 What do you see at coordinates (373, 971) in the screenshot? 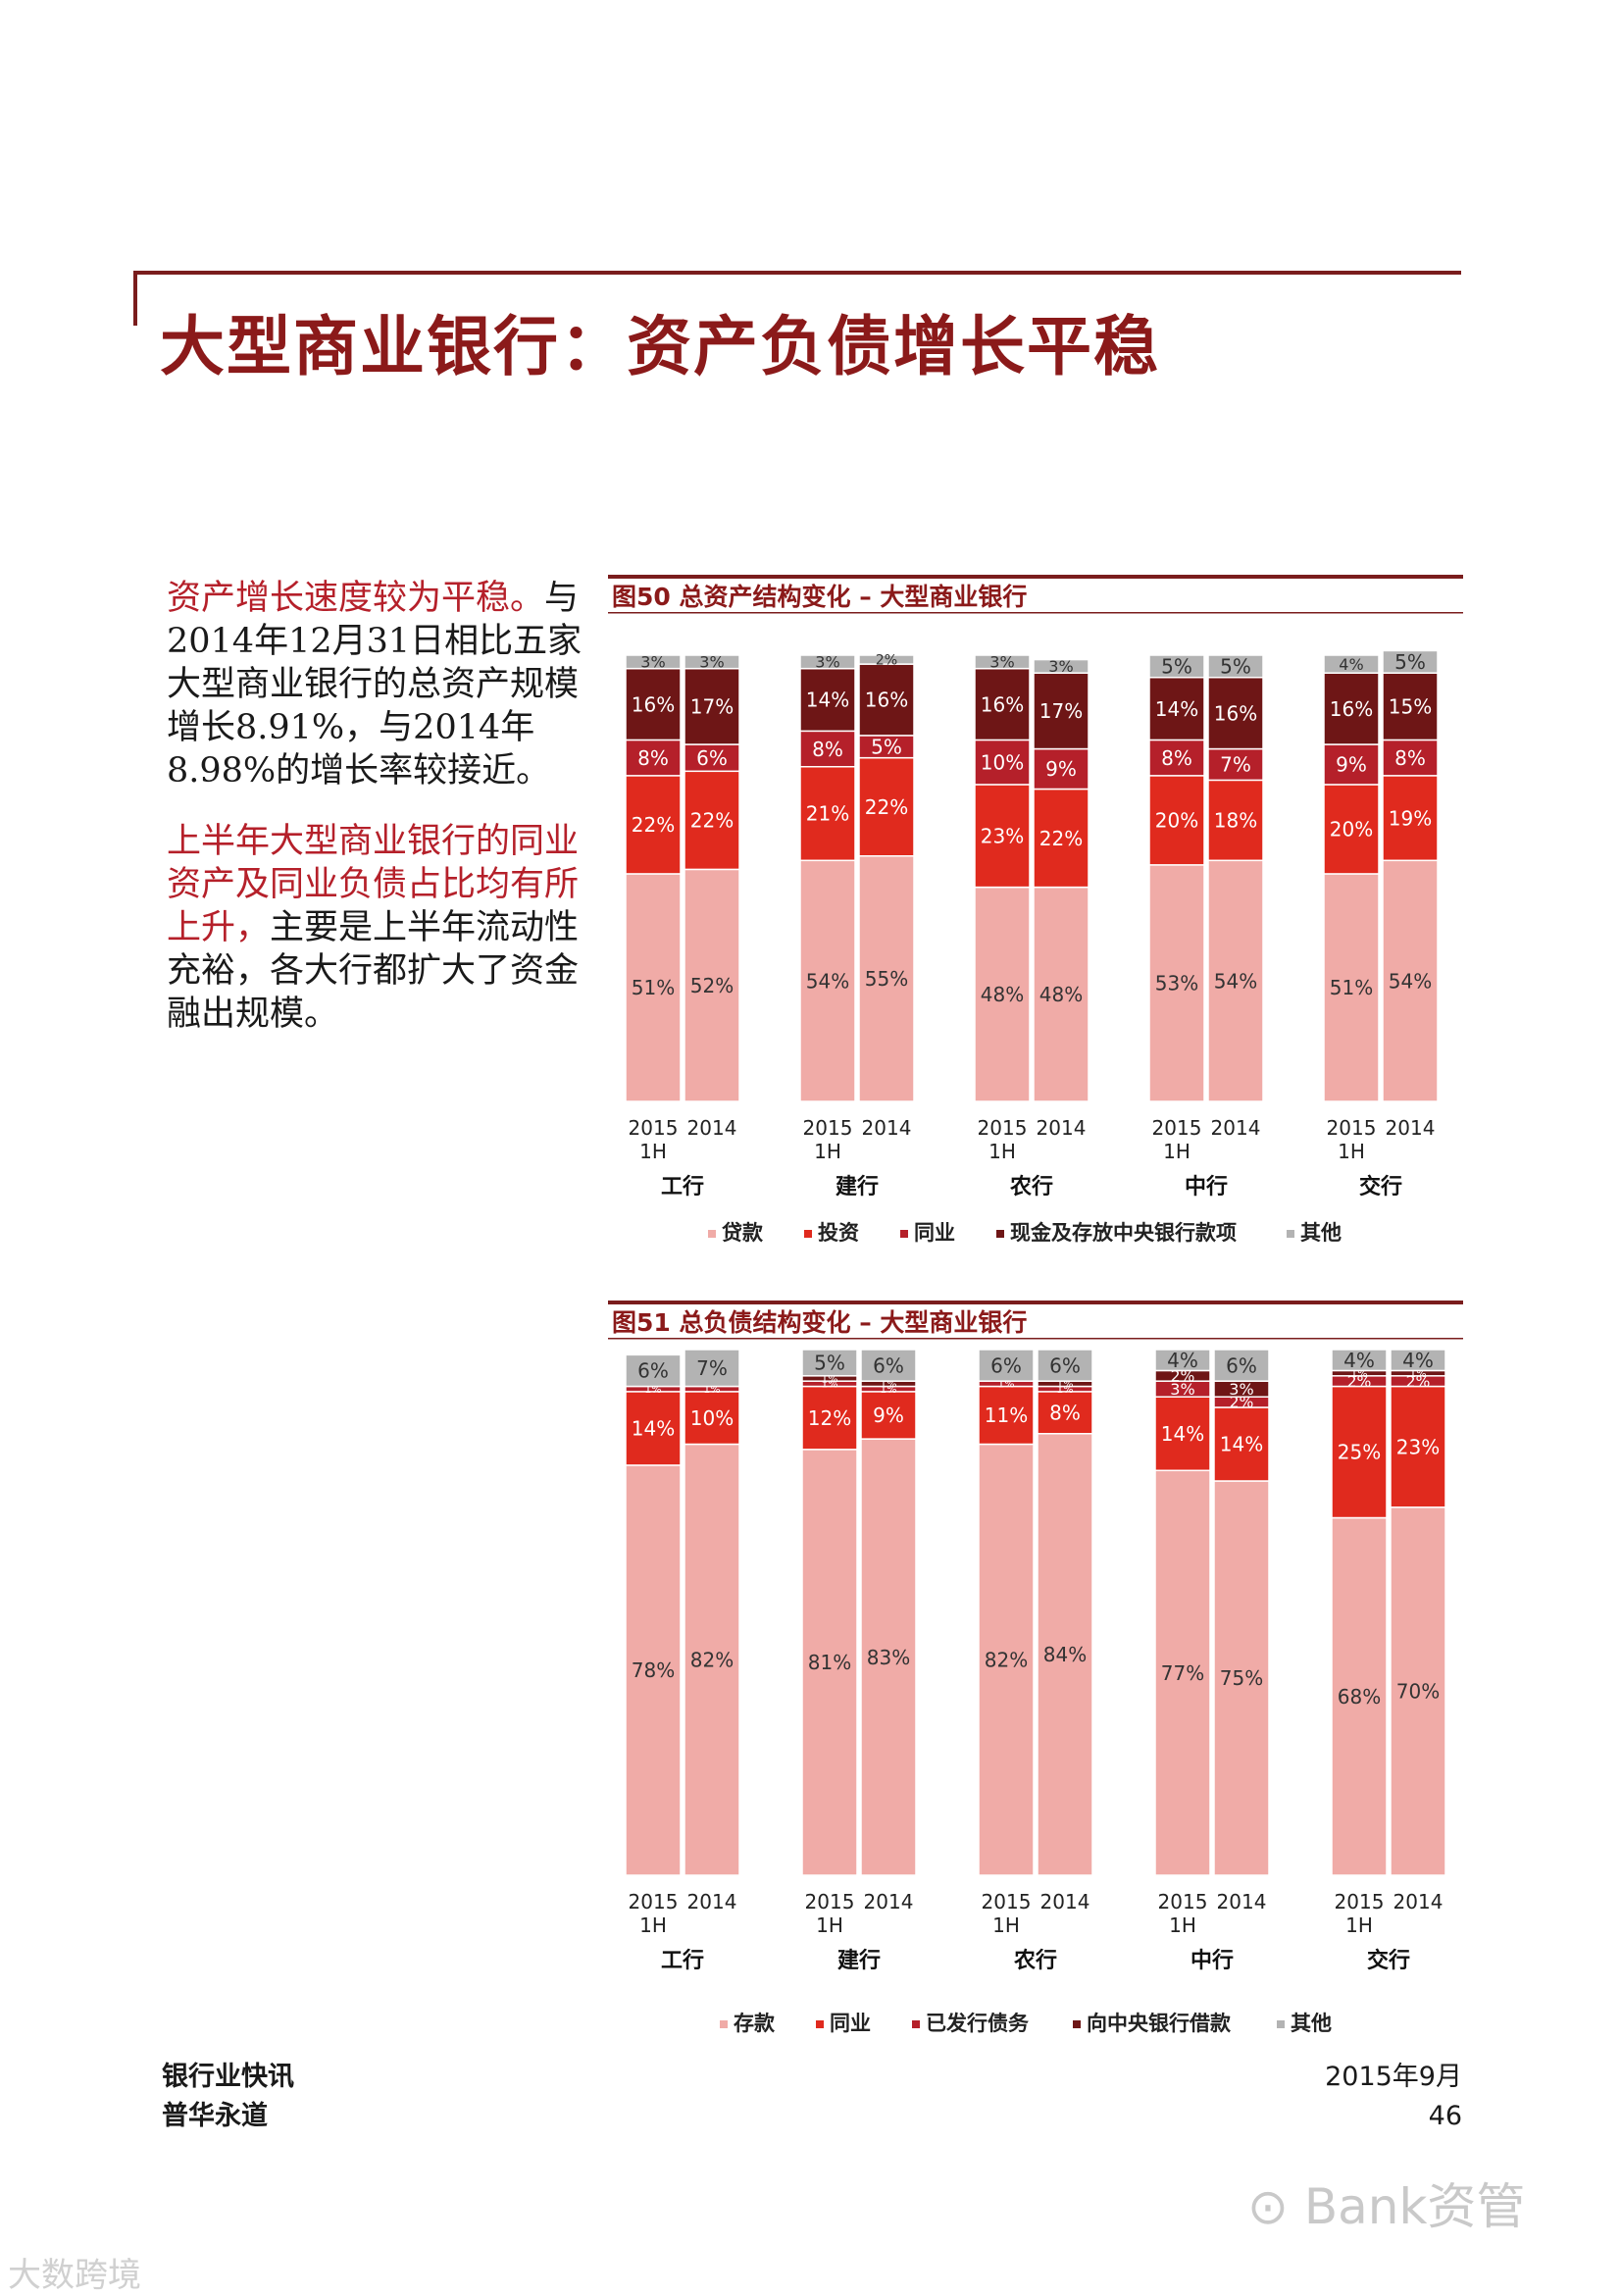
I see `side-paragraph-2-body: 主要是上半年流动性充裕，各大行都扩大了资金融出规模。` at bounding box center [373, 971].